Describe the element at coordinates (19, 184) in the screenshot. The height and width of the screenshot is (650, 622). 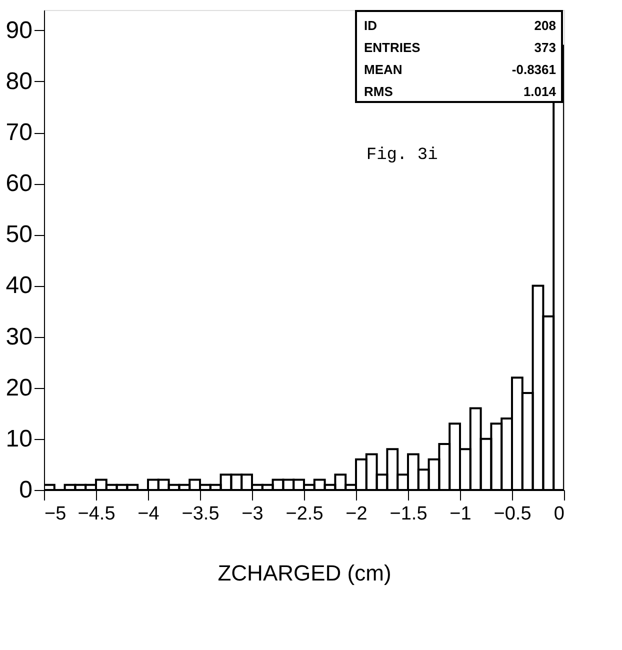
I see `y-tick-label: 60` at that location.